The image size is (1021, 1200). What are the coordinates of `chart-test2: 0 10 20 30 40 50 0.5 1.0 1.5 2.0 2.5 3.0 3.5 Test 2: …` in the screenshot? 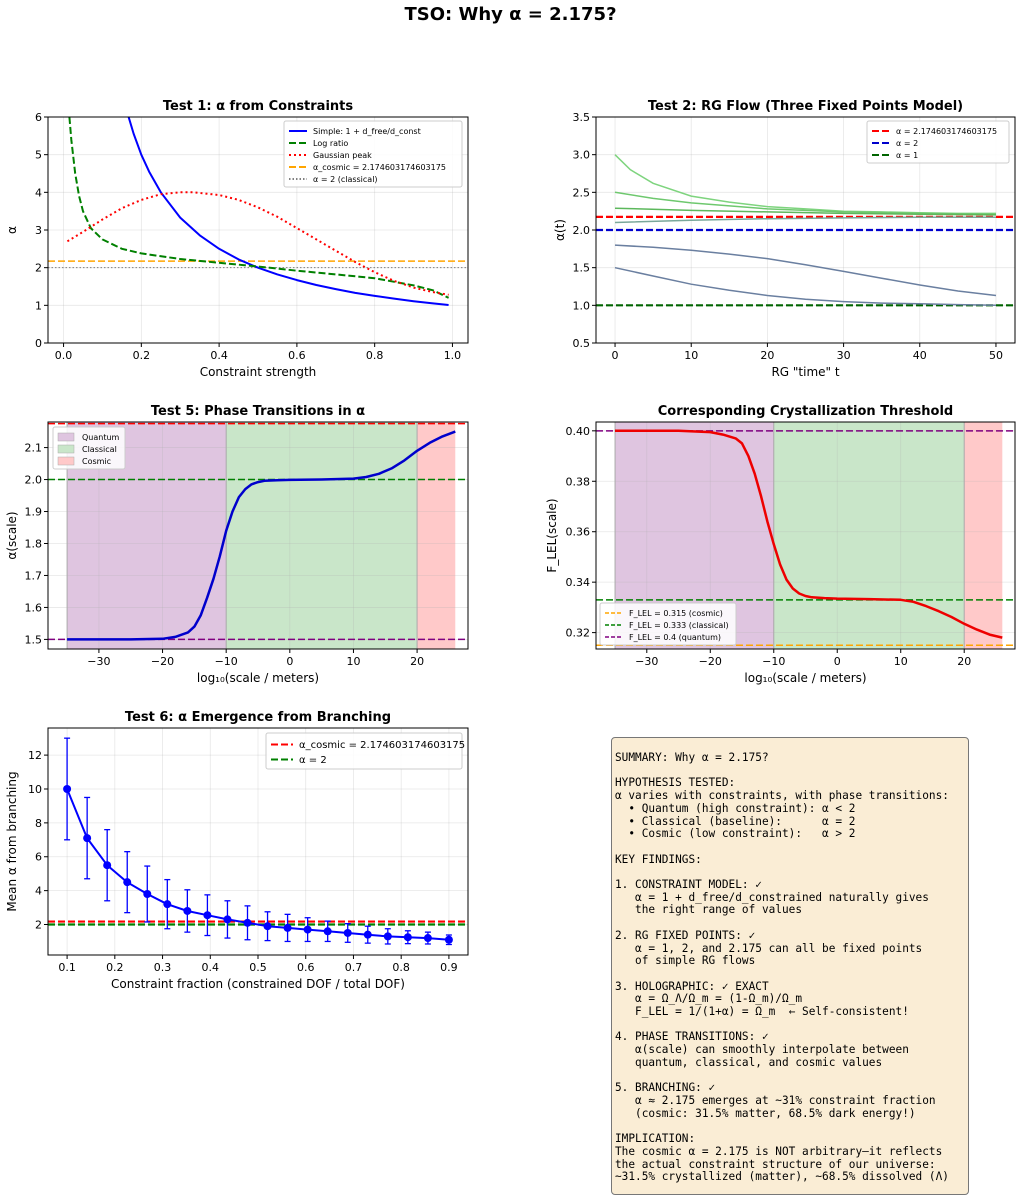 It's located at (784, 239).